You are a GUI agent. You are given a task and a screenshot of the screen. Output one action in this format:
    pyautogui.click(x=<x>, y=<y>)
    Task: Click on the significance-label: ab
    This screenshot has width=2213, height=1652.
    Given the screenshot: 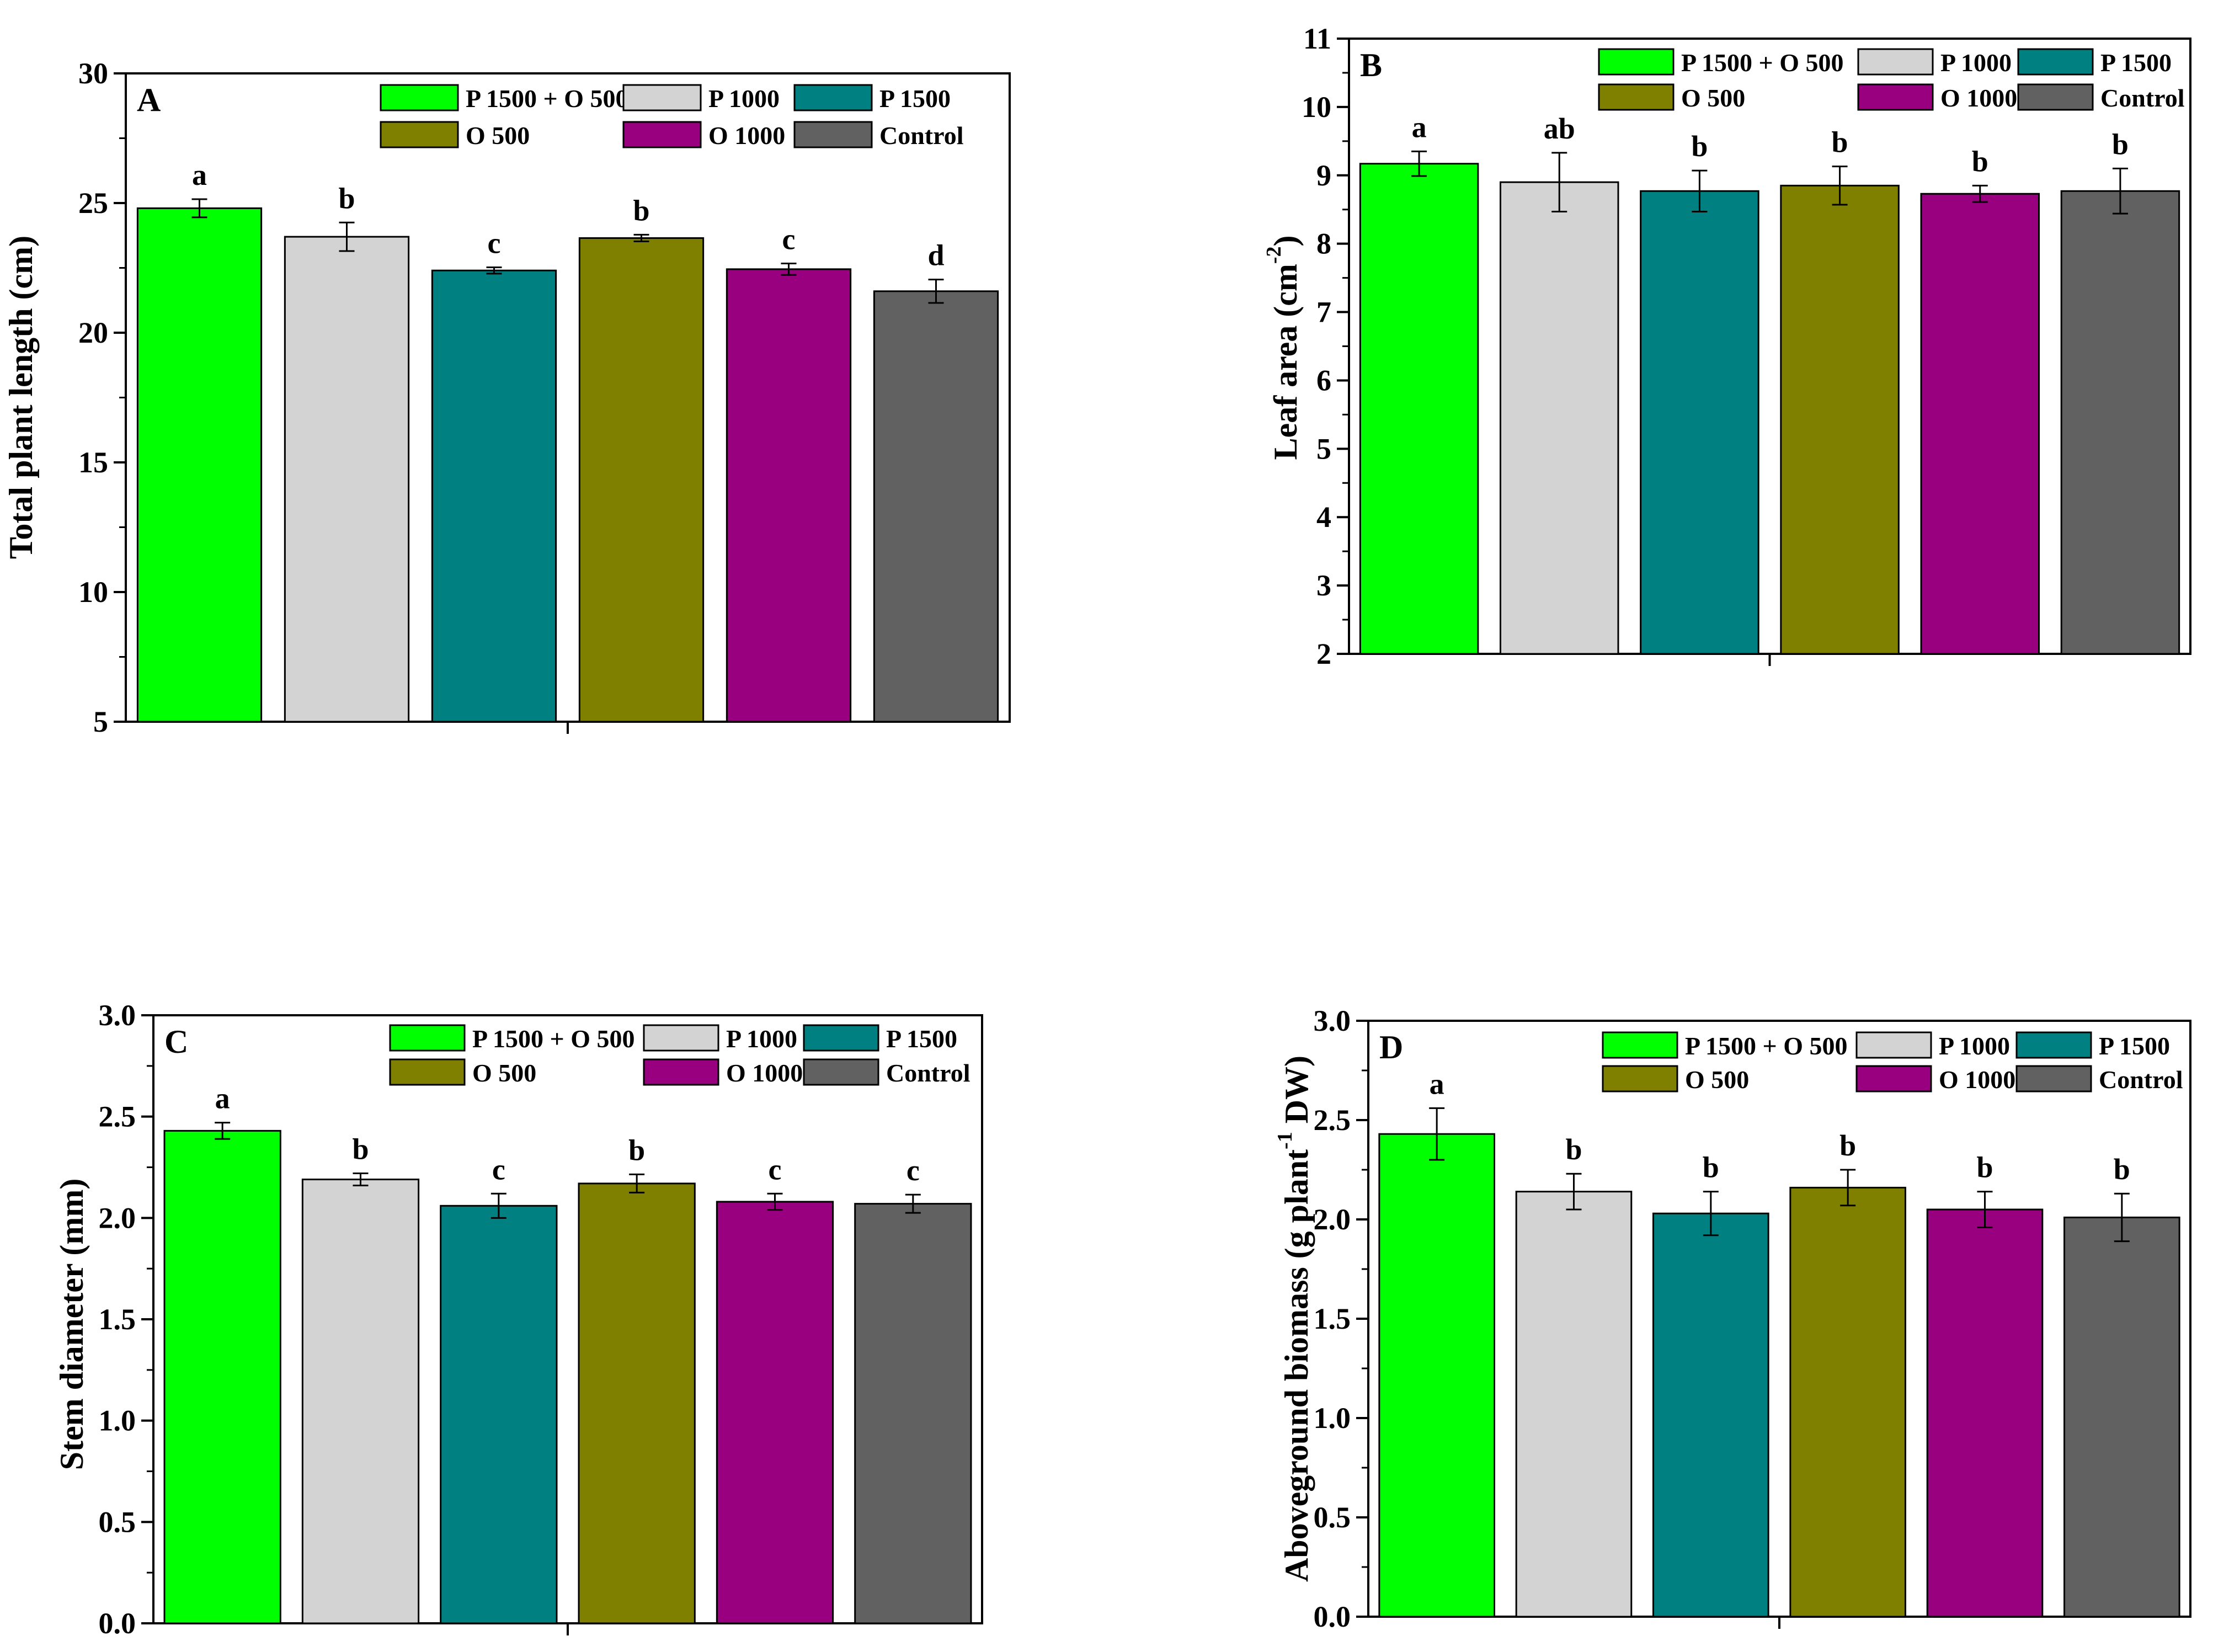 What is the action you would take?
    pyautogui.click(x=1559, y=128)
    